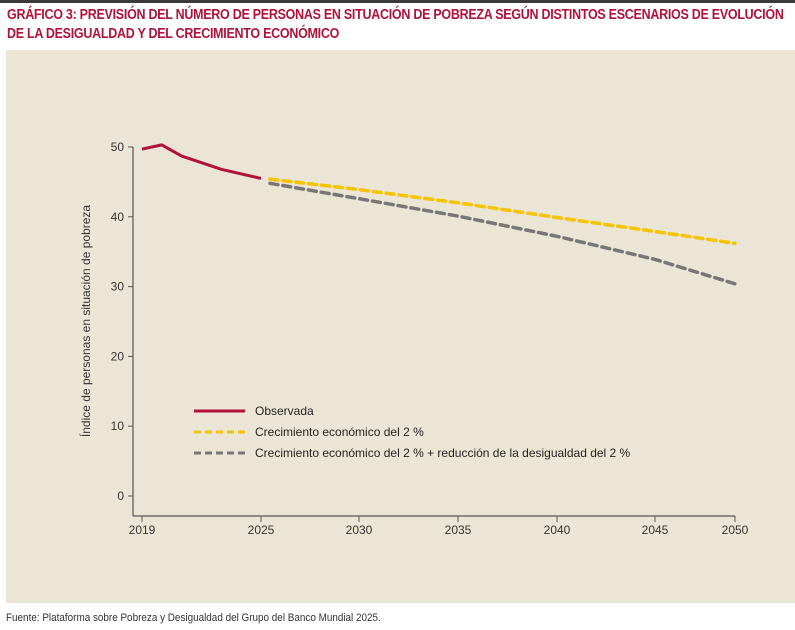 This screenshot has width=795, height=630. Describe the element at coordinates (118, 426) in the screenshot. I see `y-tick-label: 10` at that location.